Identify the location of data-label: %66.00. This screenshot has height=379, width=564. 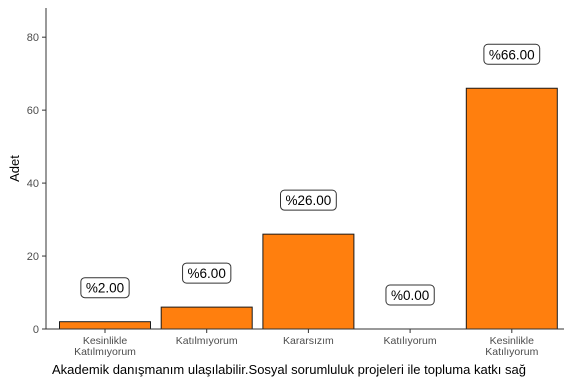
(512, 54).